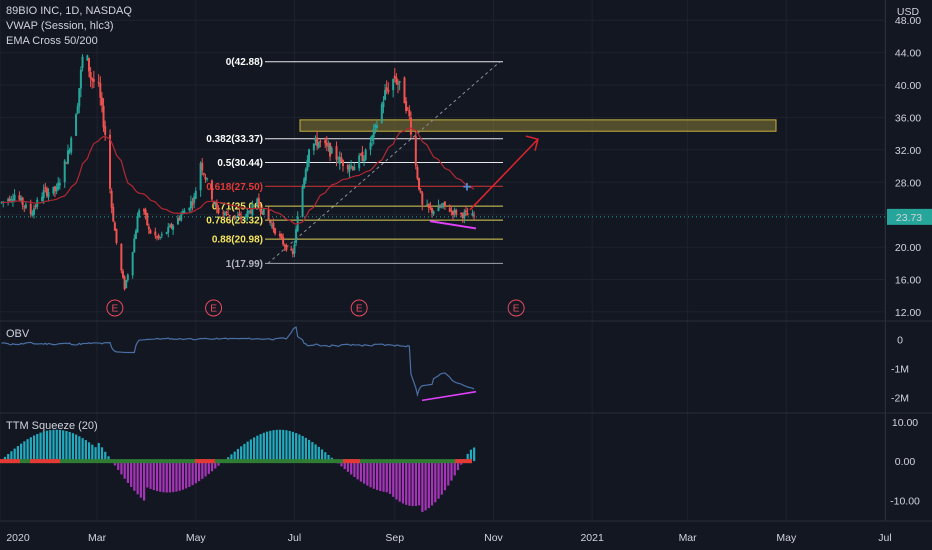 The image size is (932, 550). I want to click on target-arrow-head, so click(532, 143).